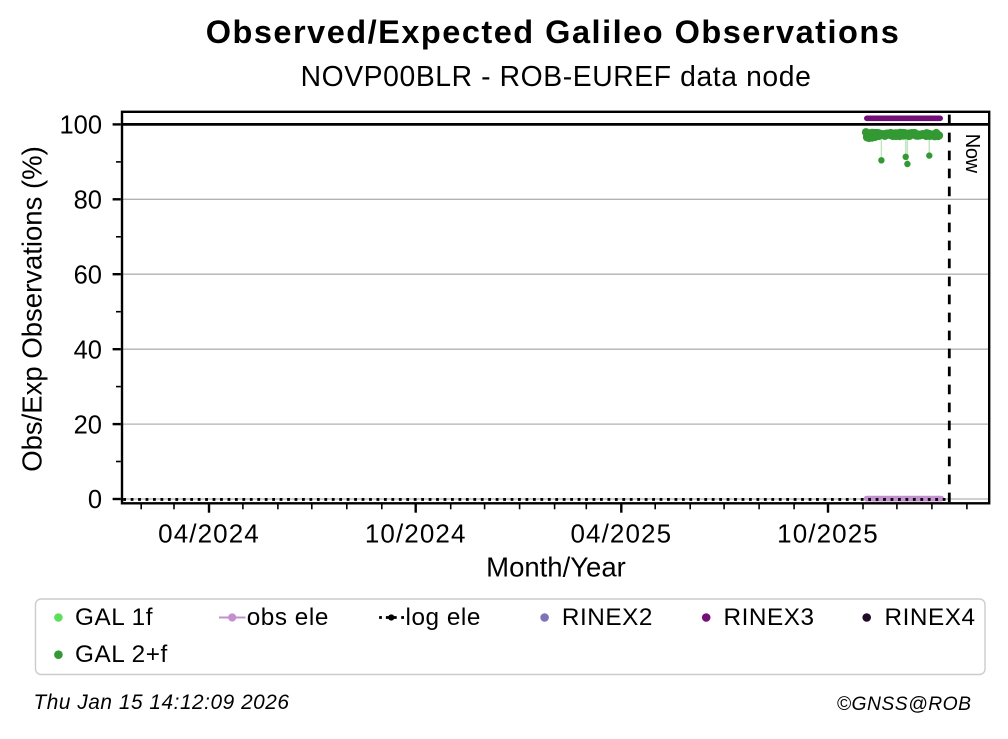  What do you see at coordinates (88, 350) in the screenshot?
I see `svg-text: 40` at bounding box center [88, 350].